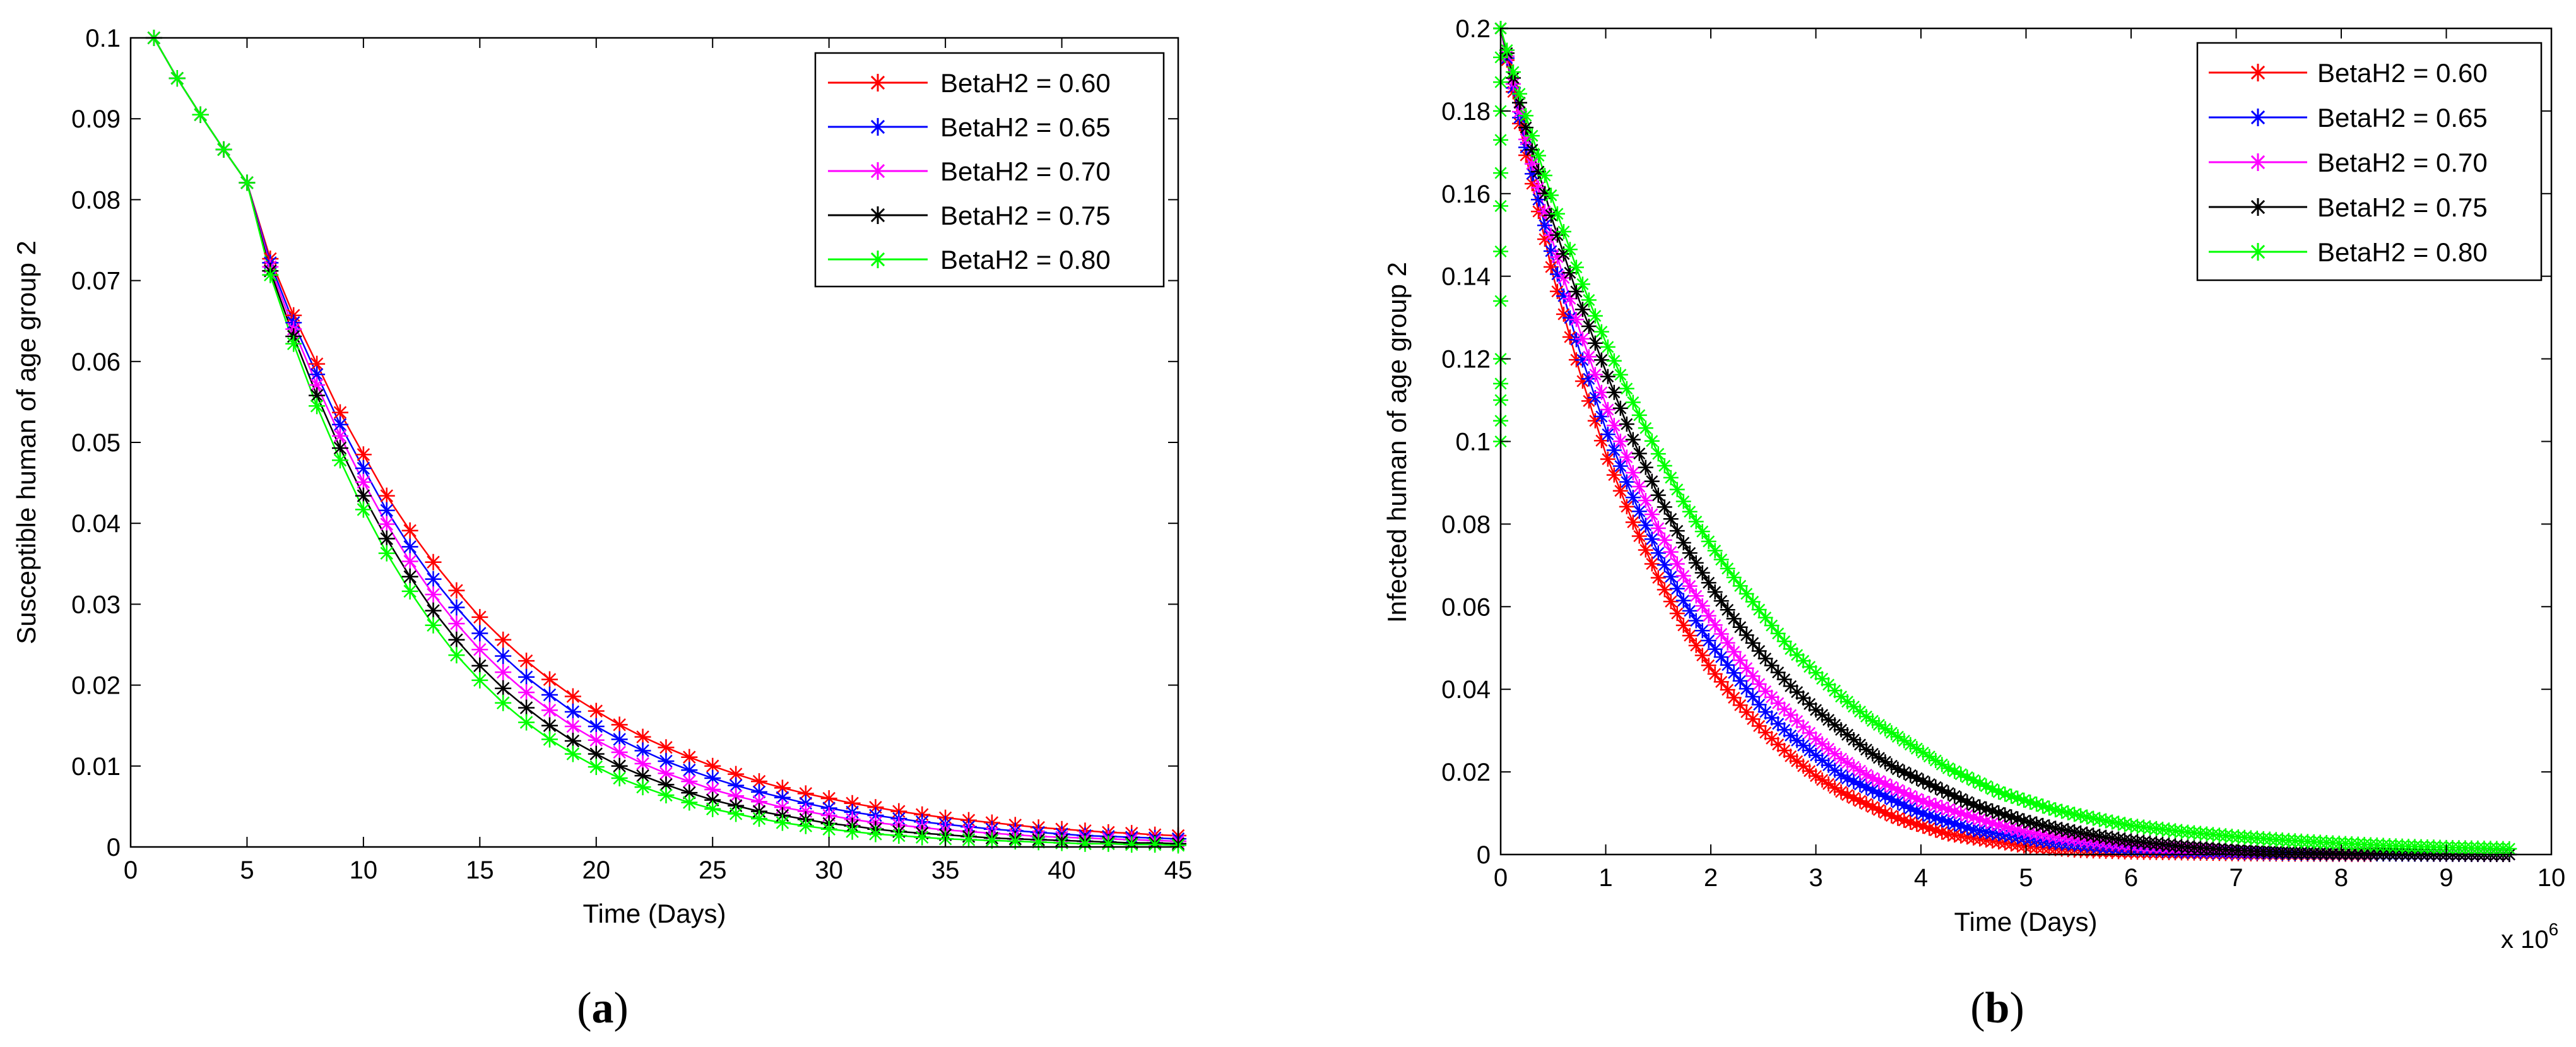 Image resolution: width=2576 pixels, height=1047 pixels. I want to click on x-tick-label: 10, so click(364, 870).